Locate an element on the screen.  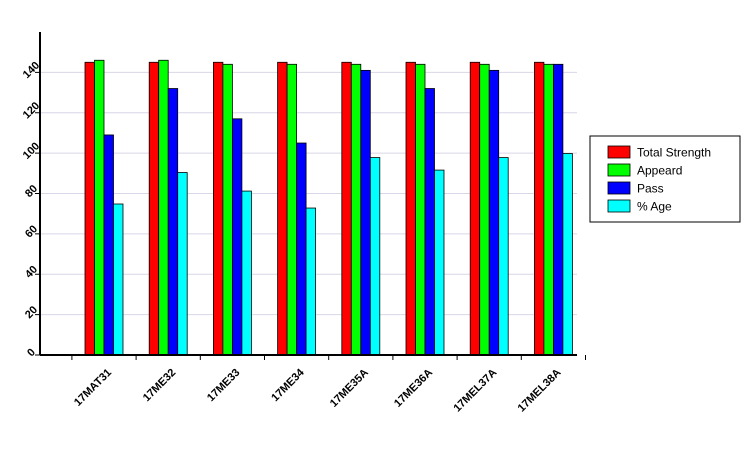
y-tick-label: 0 is located at coordinates (31, 352).